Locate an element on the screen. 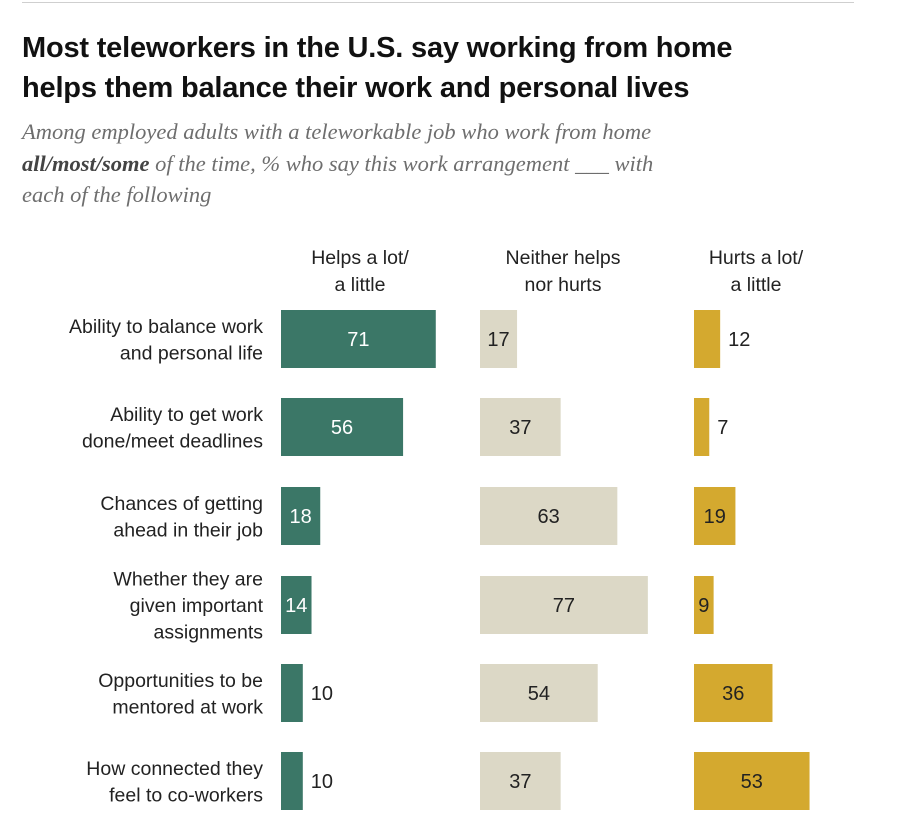  category-label-6-line-2: feel to co-workers is located at coordinates (186, 795).